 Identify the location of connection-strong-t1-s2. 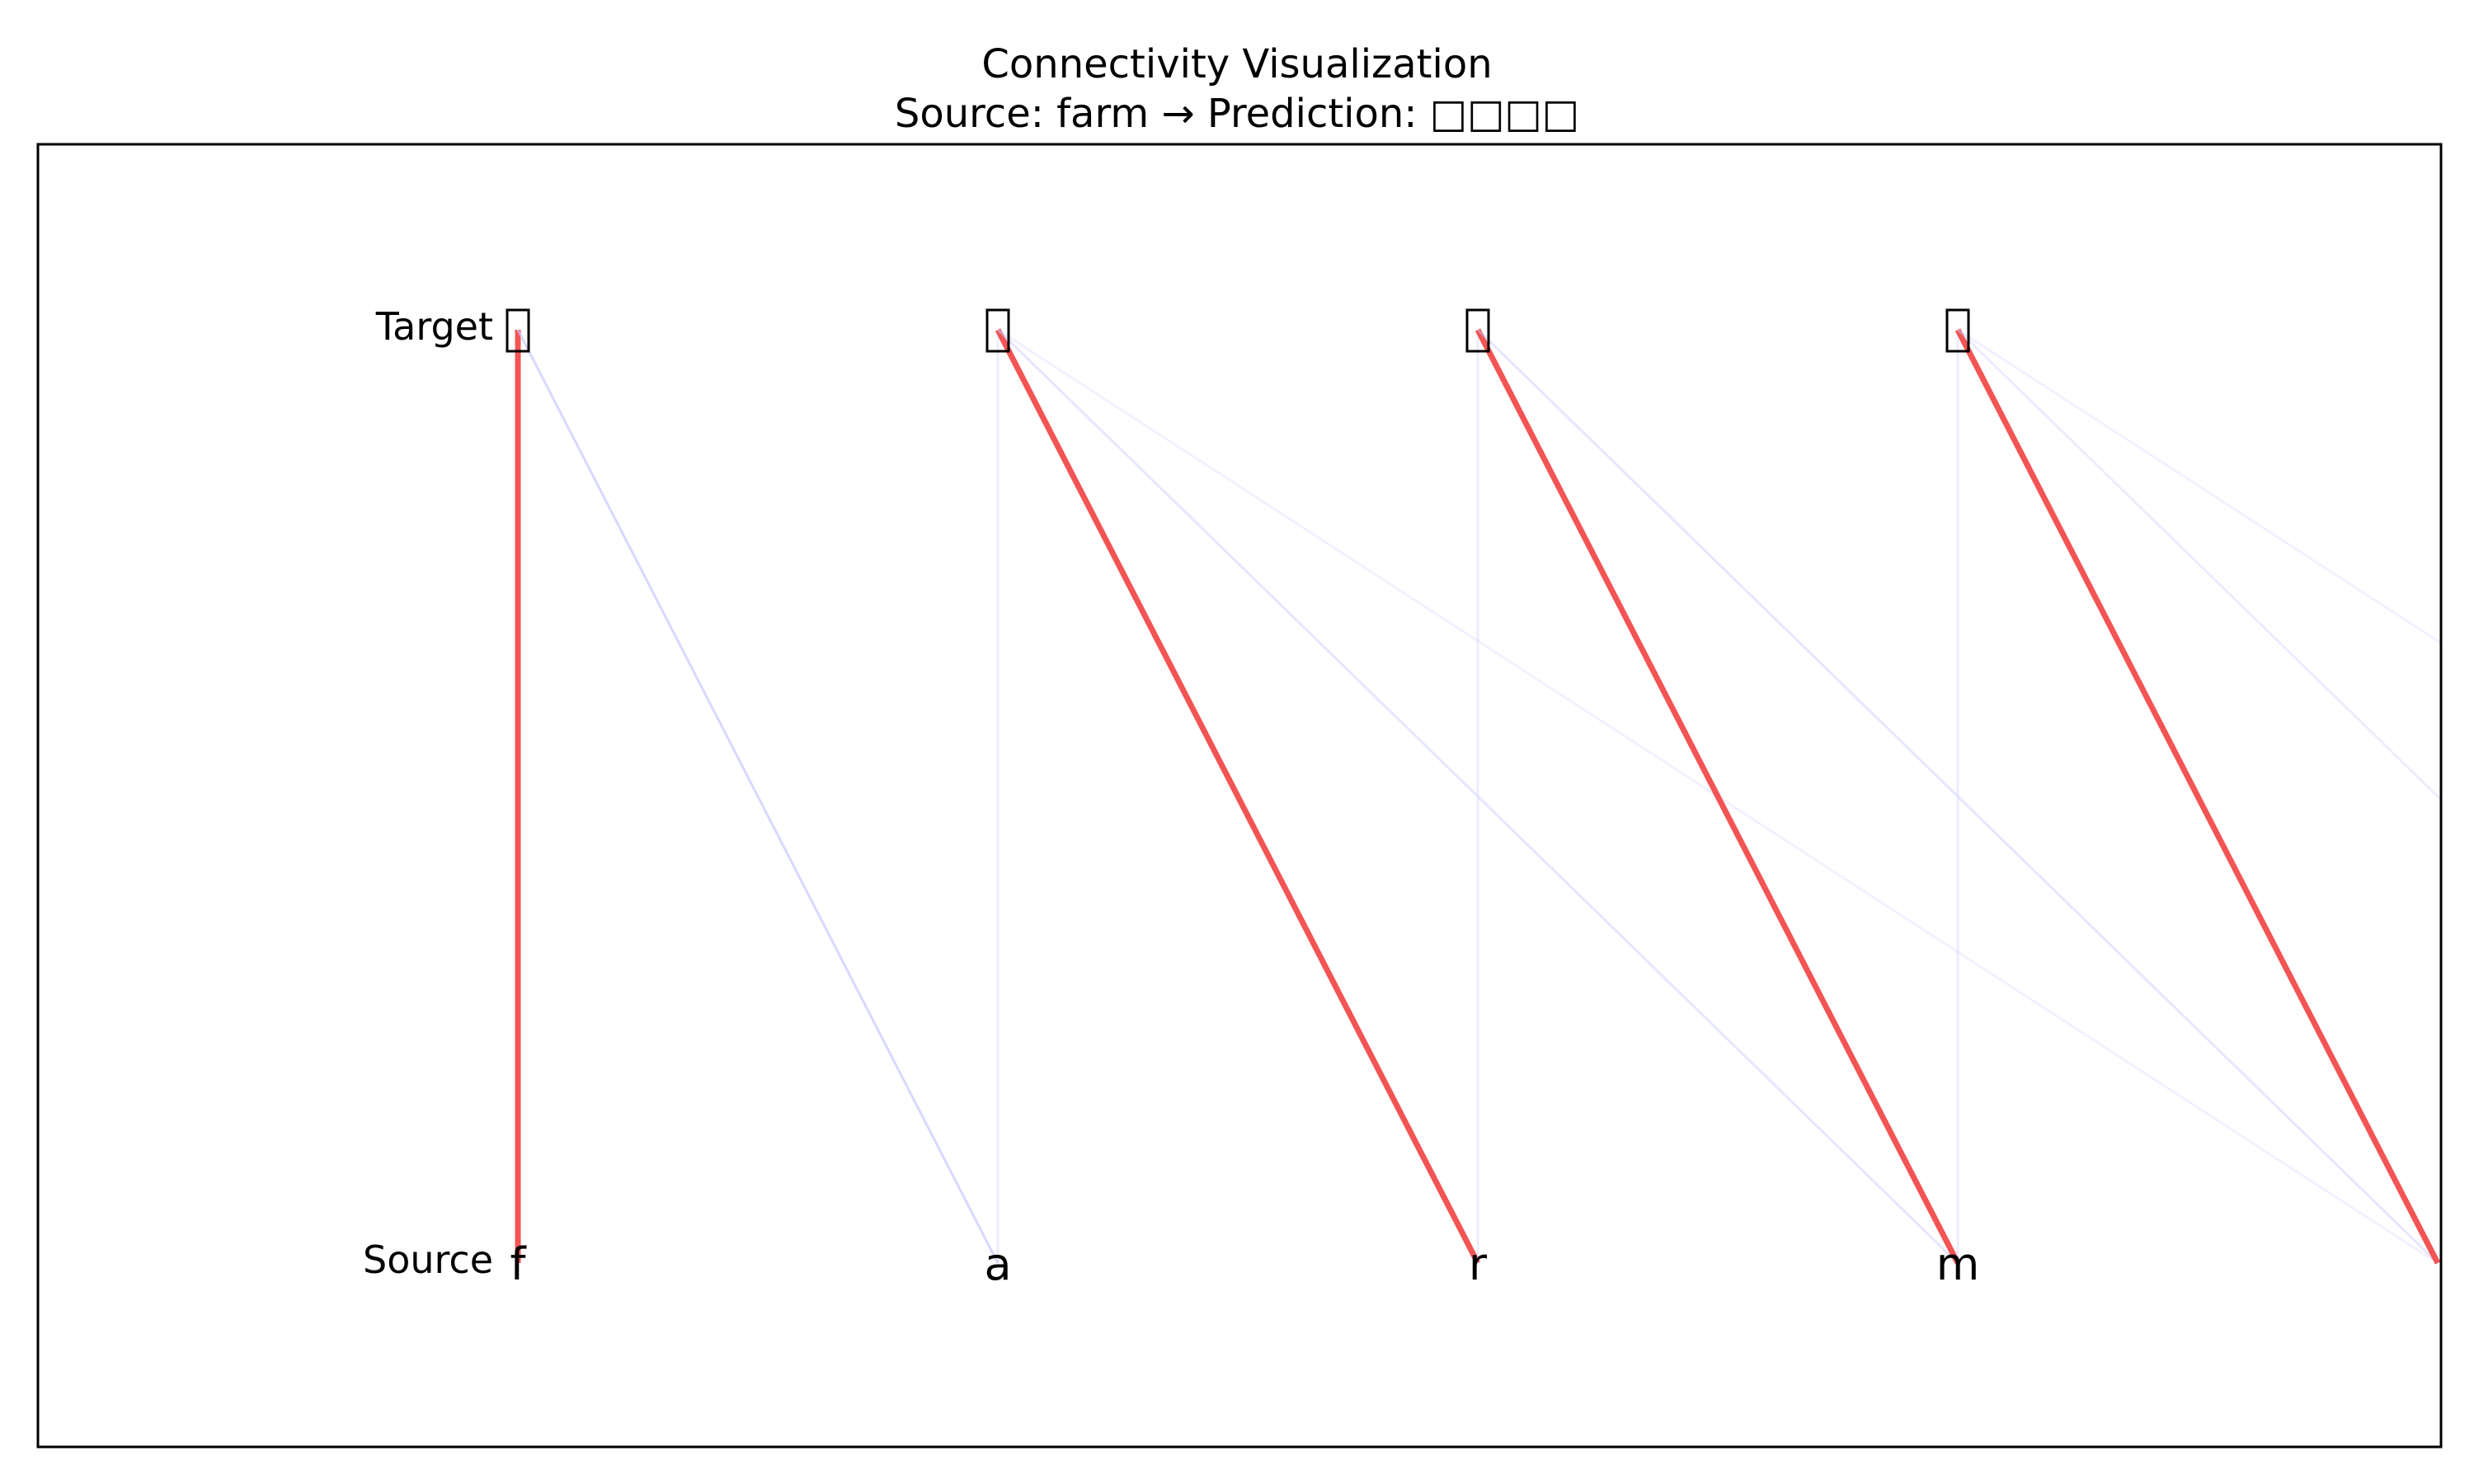
(1238, 796).